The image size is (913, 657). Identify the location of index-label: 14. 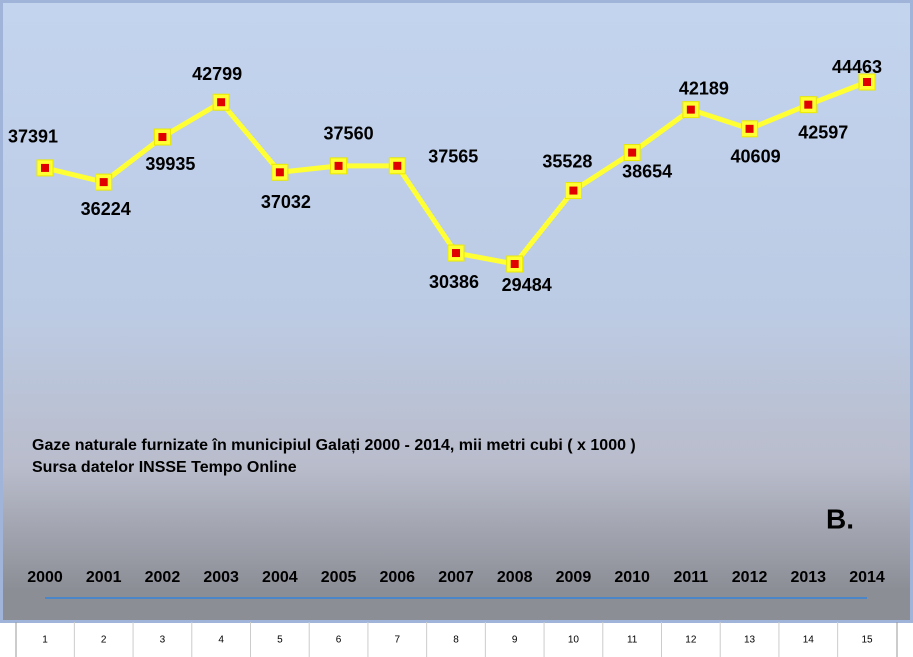
(809, 640).